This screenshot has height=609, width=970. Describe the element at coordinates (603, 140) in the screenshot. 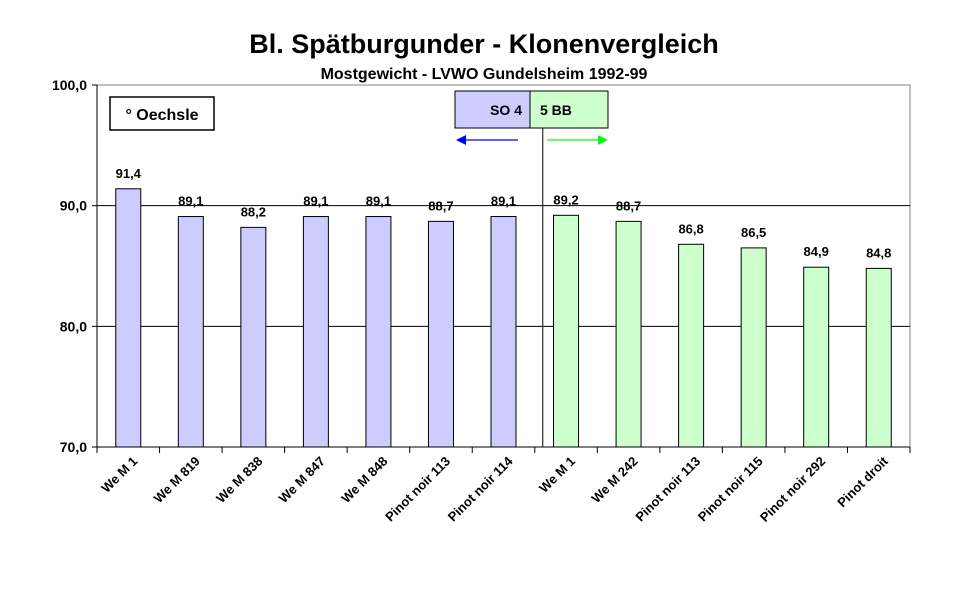

I see `right-arrowhead-icon` at that location.